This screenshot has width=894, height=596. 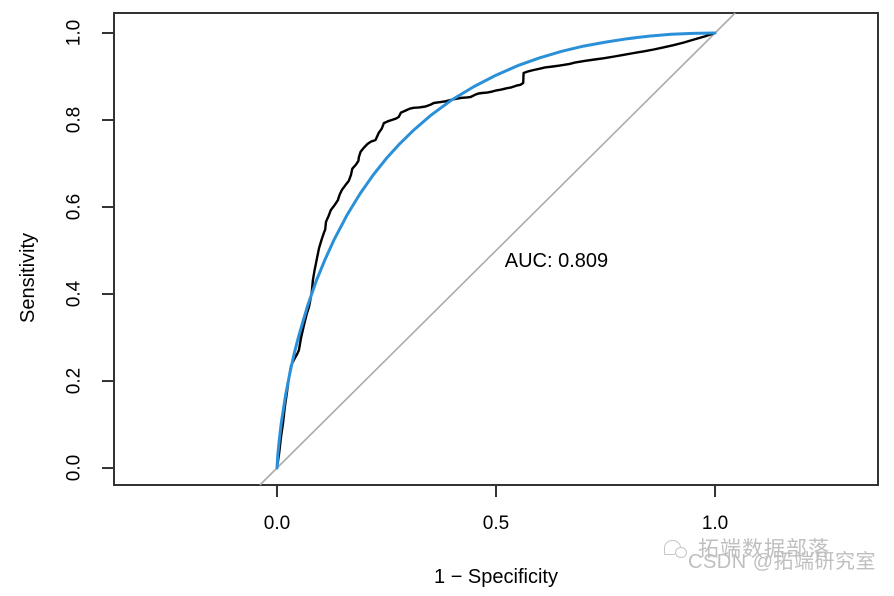 I want to click on y-tick-label: 0.4, so click(x=74, y=293).